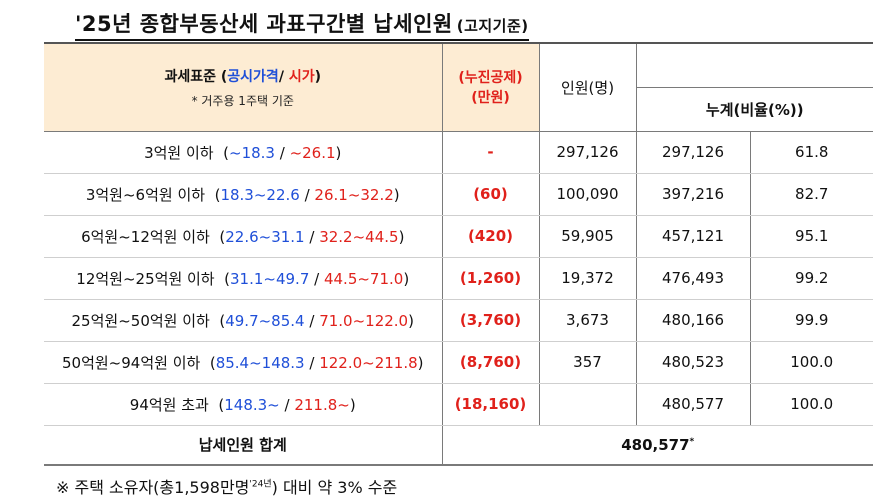  Describe the element at coordinates (587, 320) in the screenshot. I see `count-cell: 3,673` at that location.